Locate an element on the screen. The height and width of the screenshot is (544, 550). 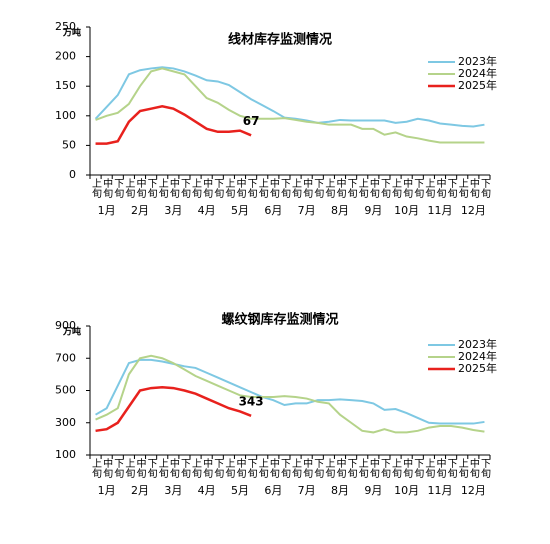
value-label: 343 is located at coordinates (251, 401).